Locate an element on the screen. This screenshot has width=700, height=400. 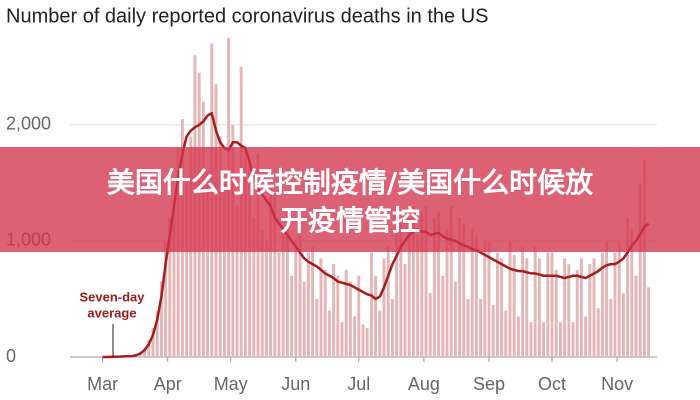
banner-text: 美国什么时候控制疫情/美国什么时候放 is located at coordinates (350, 182).